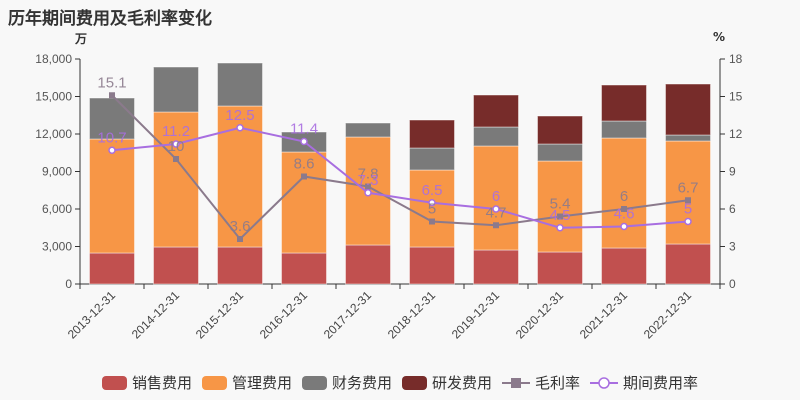 Image resolution: width=800 pixels, height=400 pixels. I want to click on legend-label: 管理费用, so click(261, 383).